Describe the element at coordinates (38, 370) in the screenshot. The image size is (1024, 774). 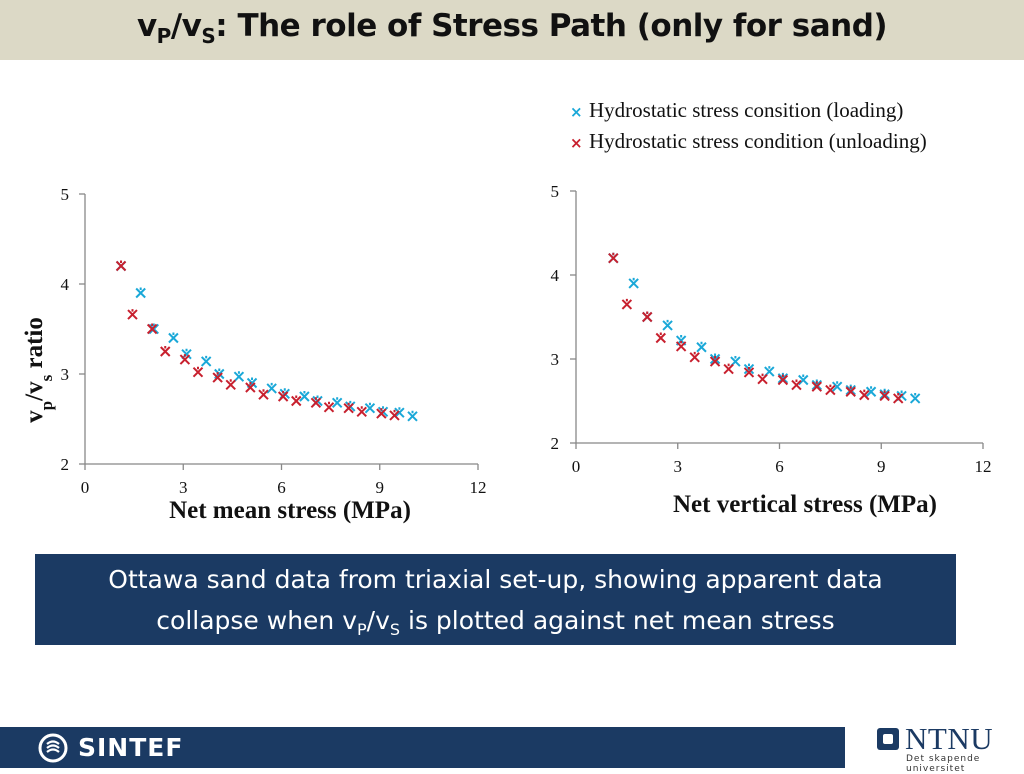
I see `chart1-ylabel: vp/vs ratio` at that location.